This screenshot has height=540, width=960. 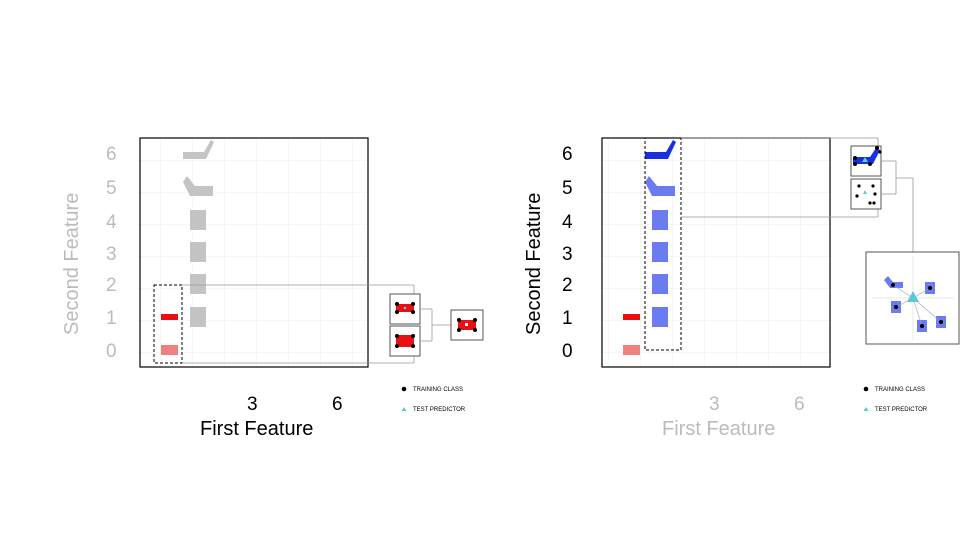 I want to click on right-y-tick: 6, so click(x=567, y=154).